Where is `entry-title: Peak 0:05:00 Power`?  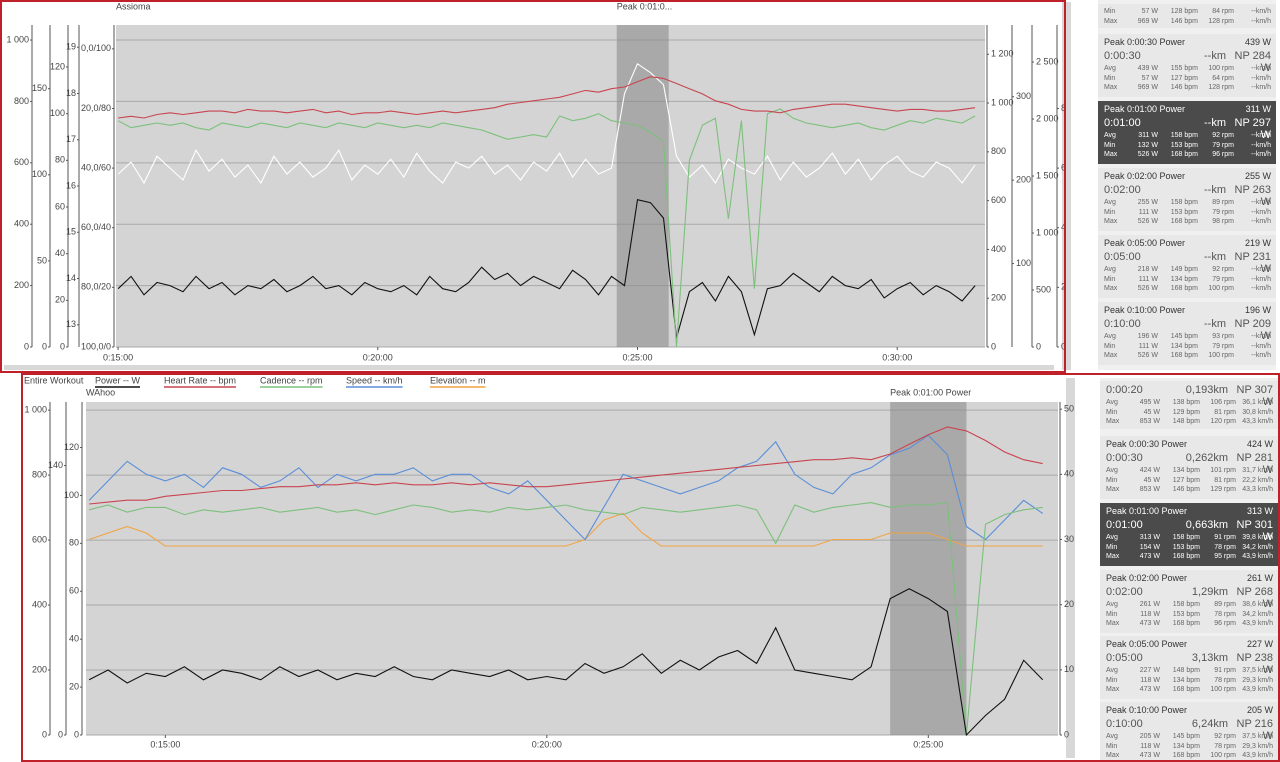 entry-title: Peak 0:05:00 Power is located at coordinates (1145, 243).